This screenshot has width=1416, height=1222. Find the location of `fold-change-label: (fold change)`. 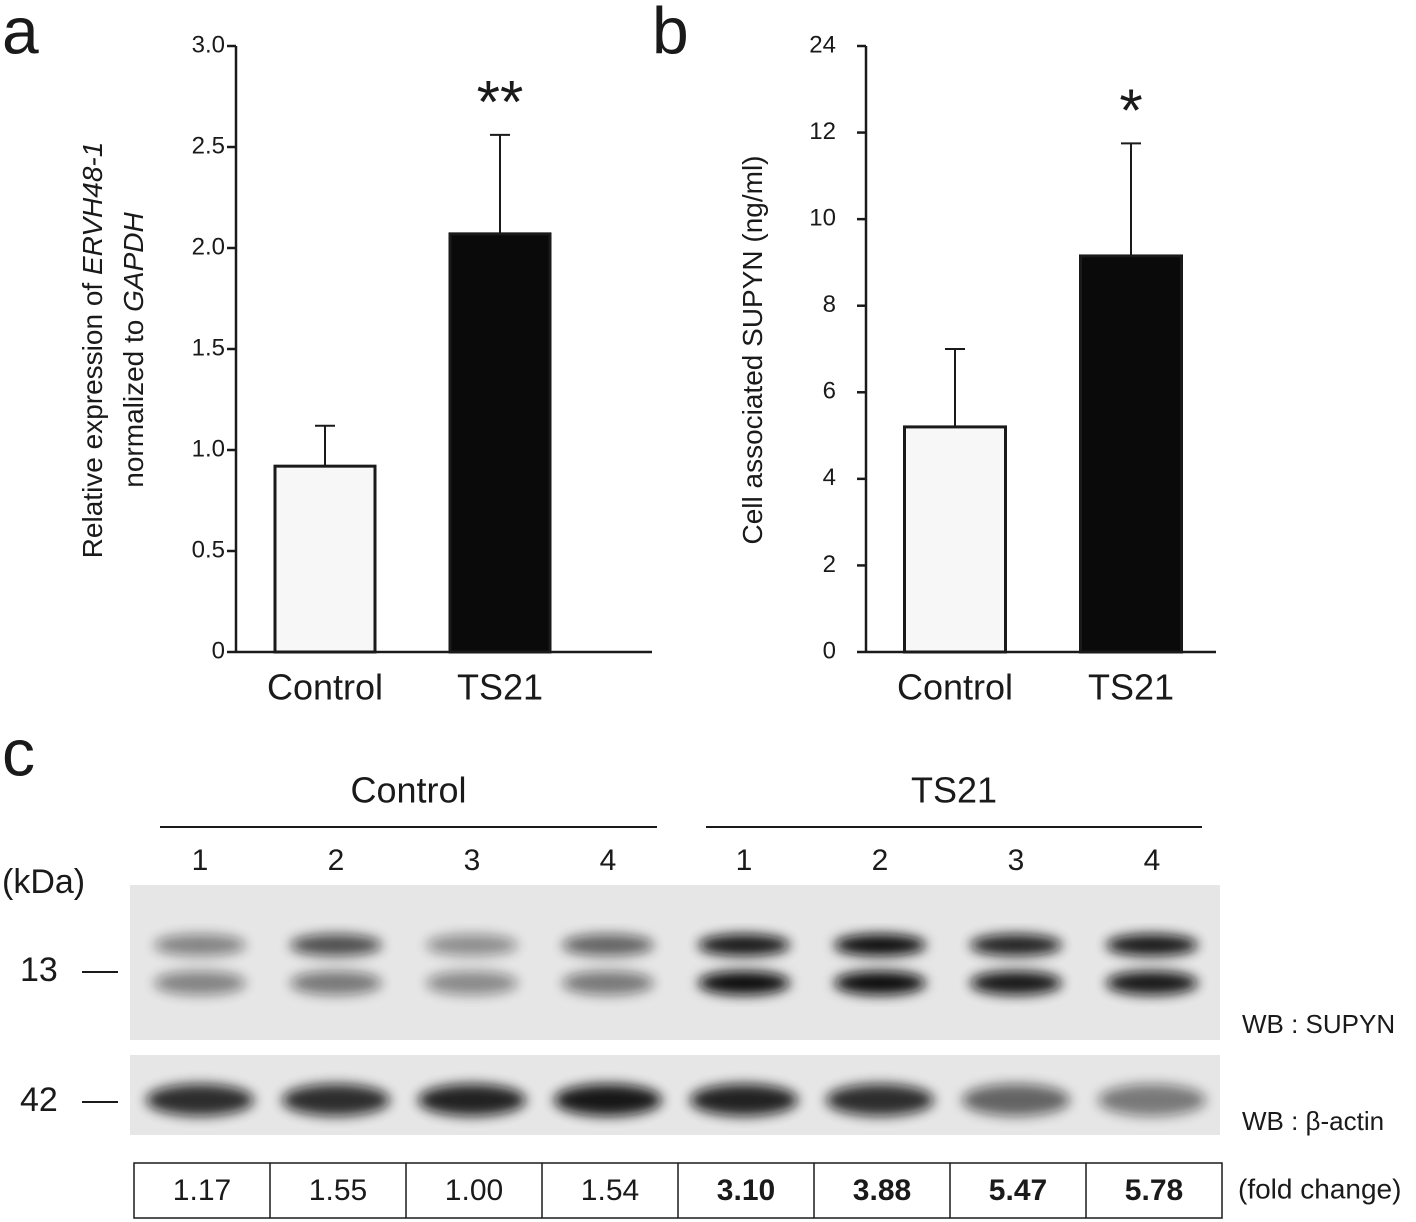

fold-change-label: (fold change) is located at coordinates (1319, 1188).